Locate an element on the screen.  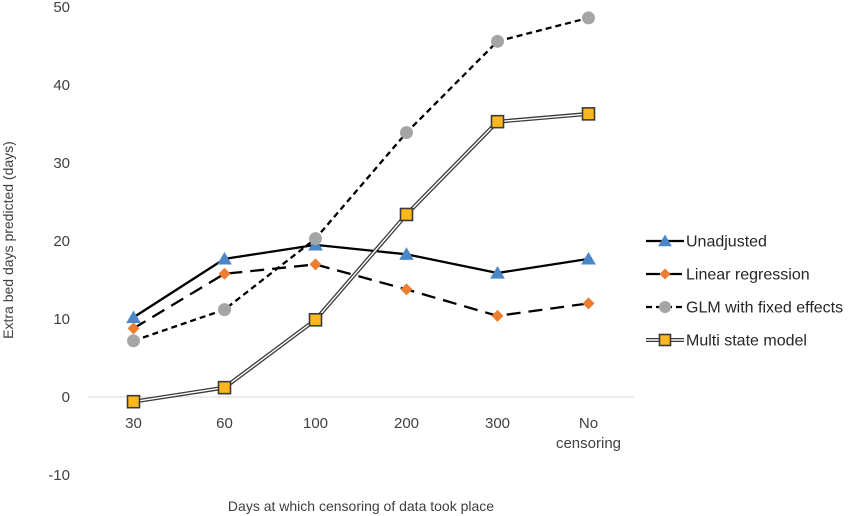
x-tick-label: 300 is located at coordinates (497, 423).